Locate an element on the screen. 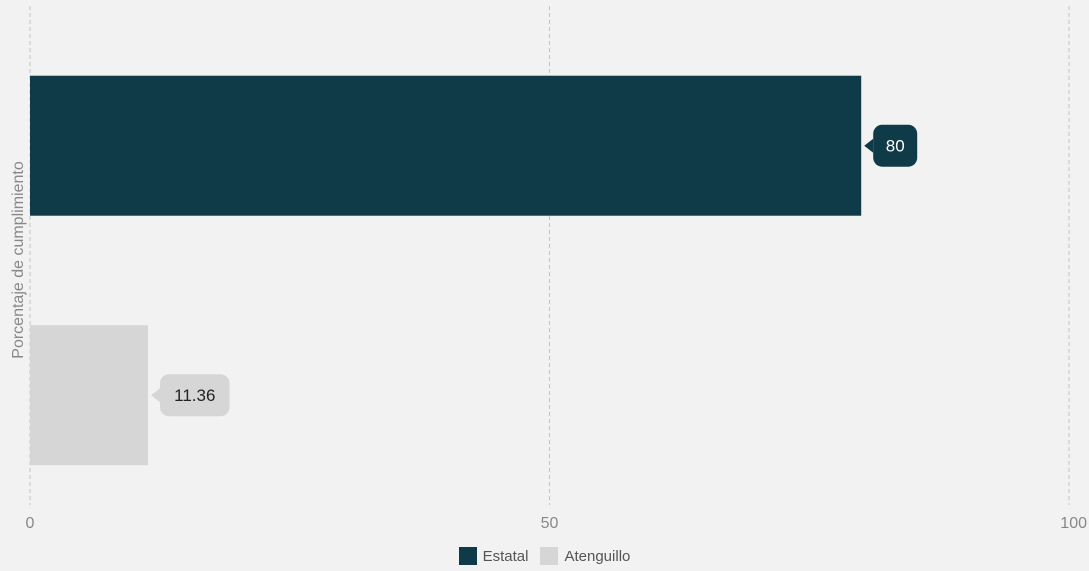 The height and width of the screenshot is (571, 1089). x-tick-label-0: 0 is located at coordinates (30, 523).